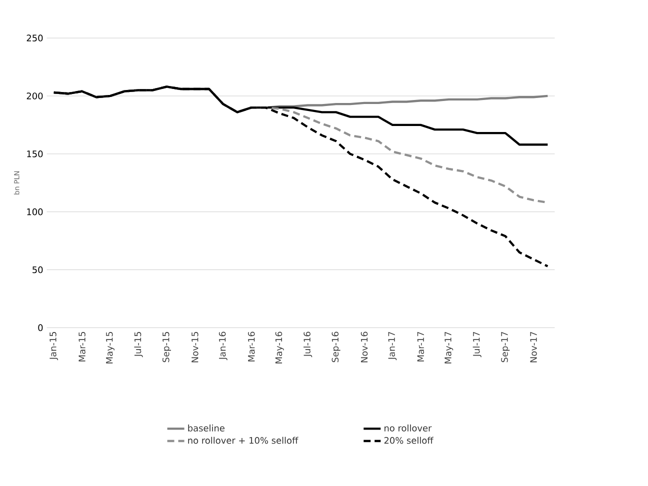 The image size is (648, 486). I want to click on legend-label: no rollover + 10% selloff, so click(243, 440).